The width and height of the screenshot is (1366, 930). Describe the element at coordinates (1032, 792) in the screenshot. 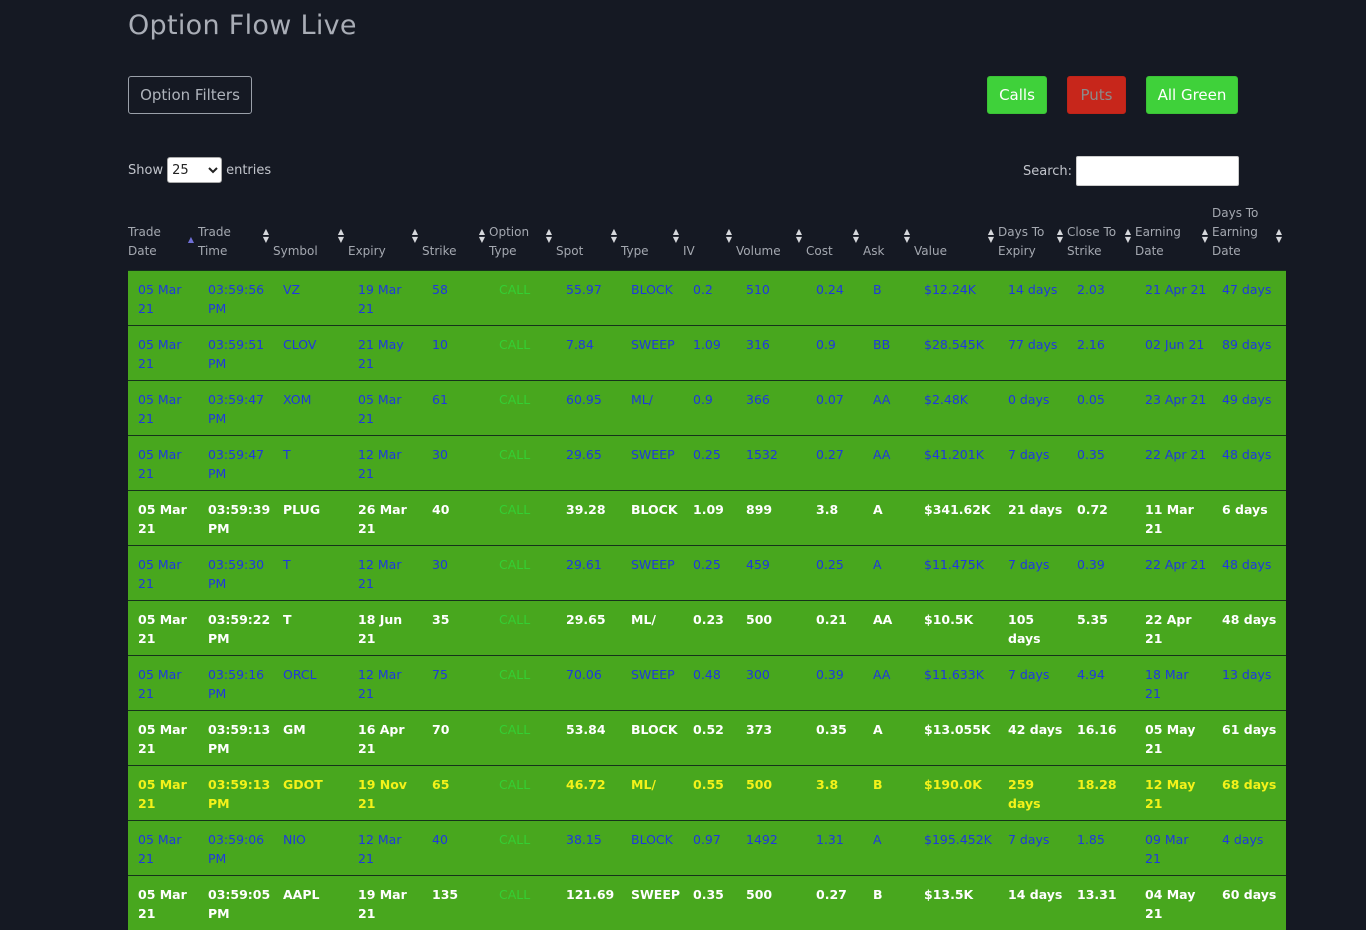

I see `cell-days-to-expiry: 259 days` at that location.